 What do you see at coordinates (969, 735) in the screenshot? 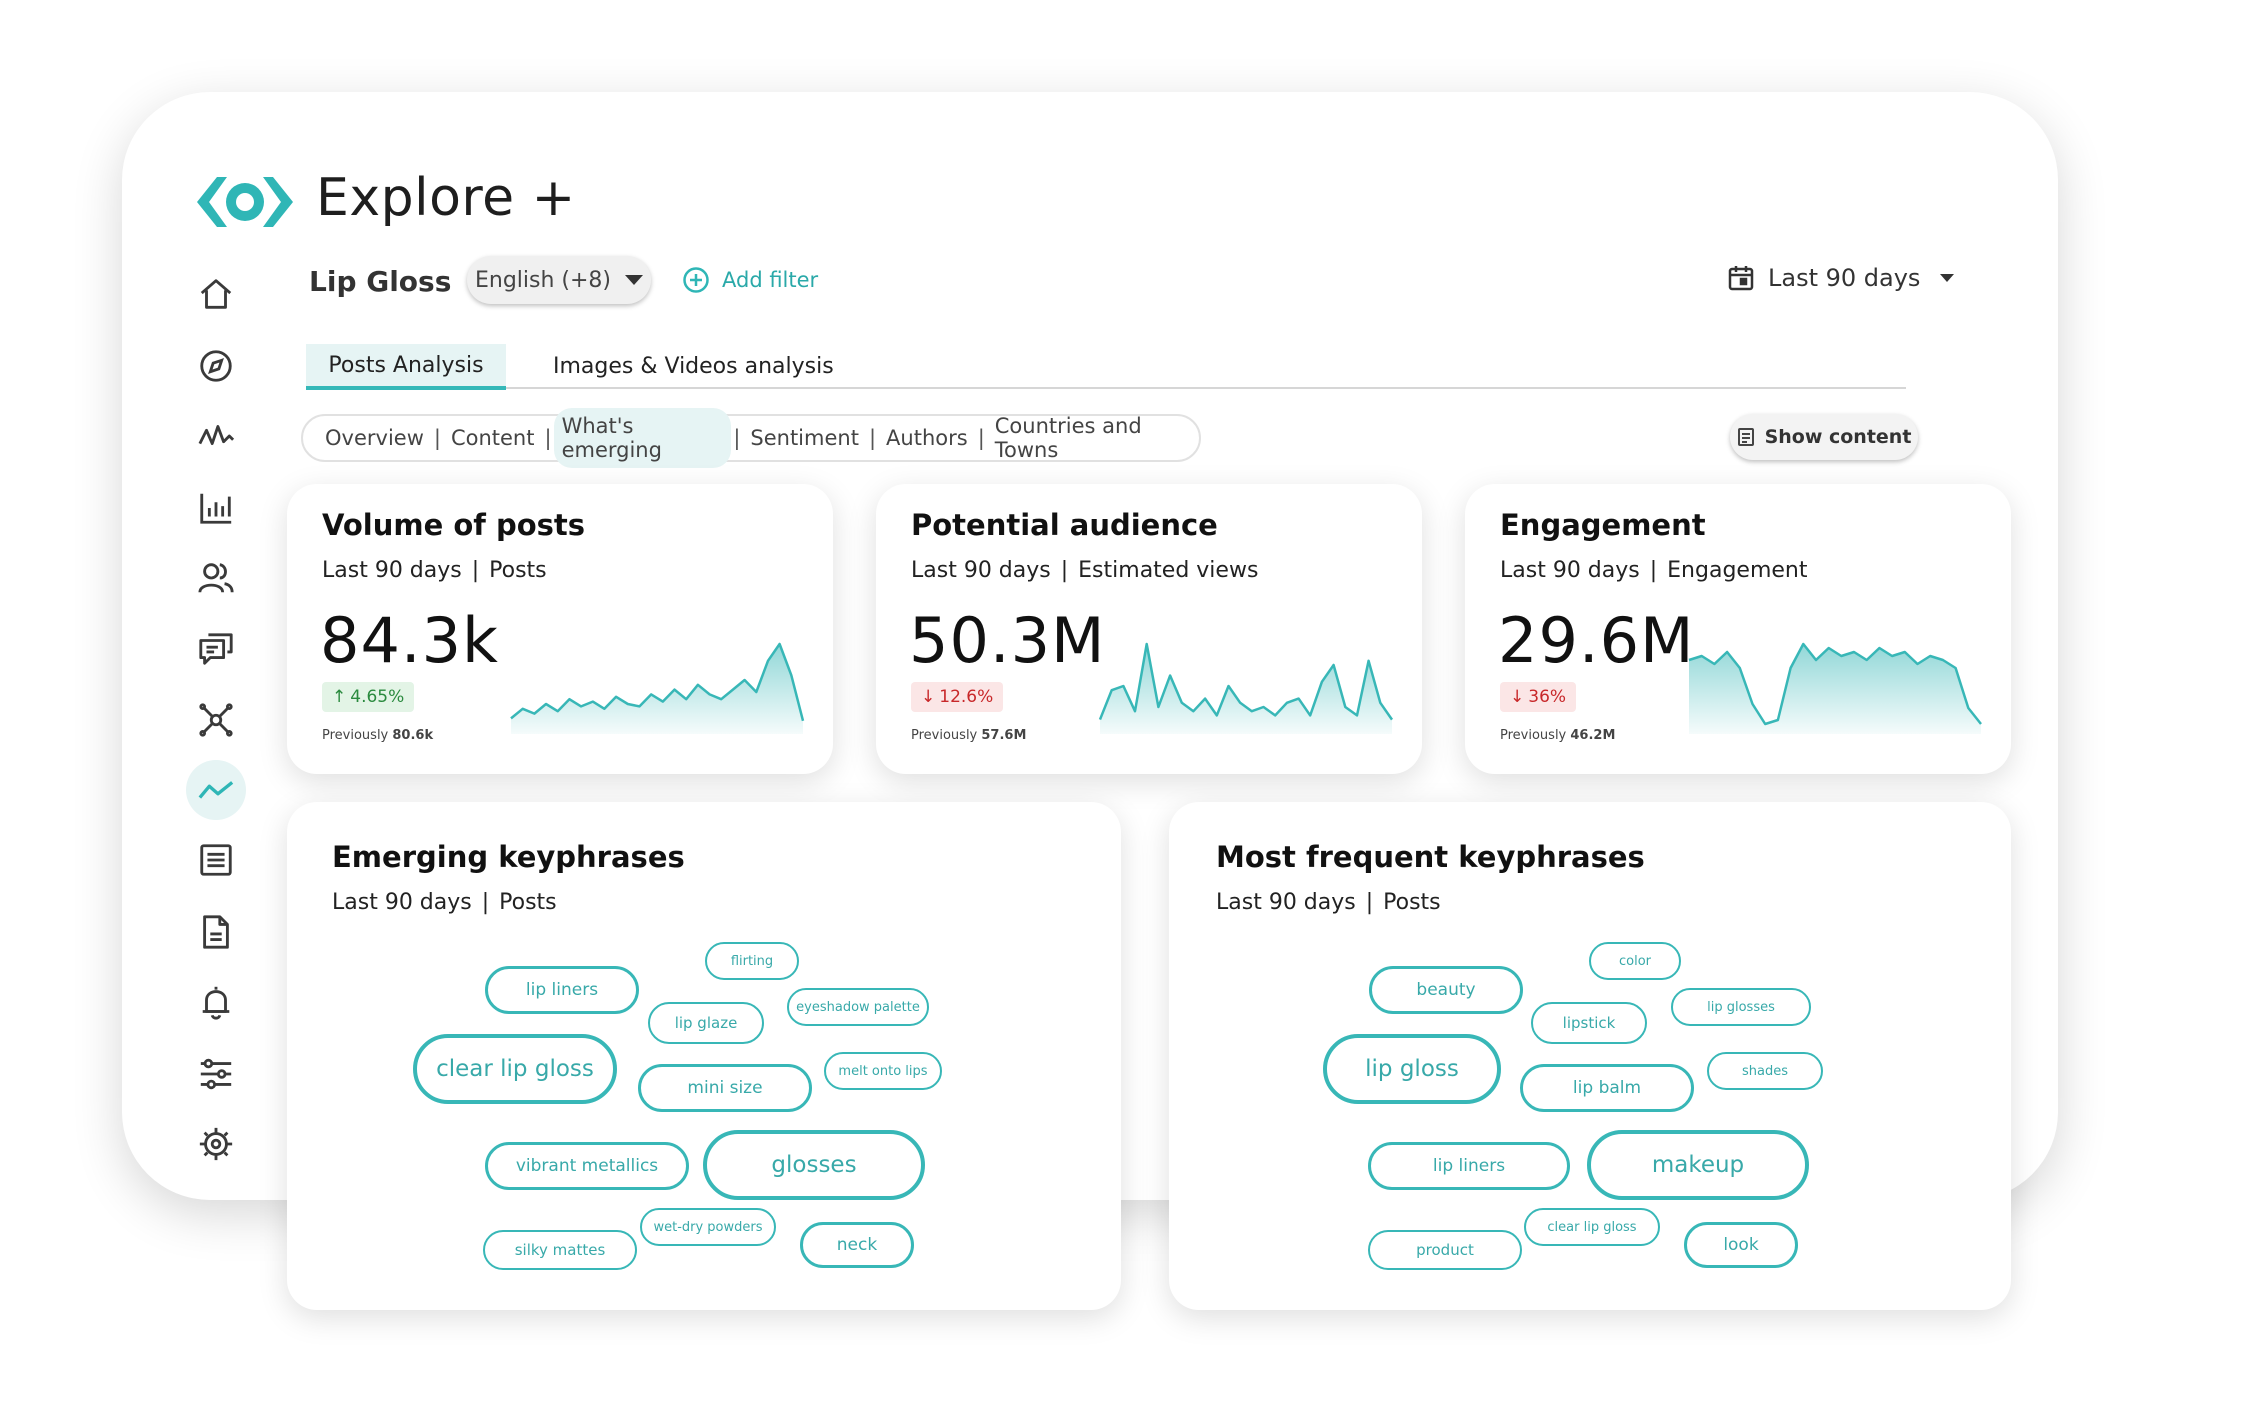
I see `previous-value: Previously 57.6M` at bounding box center [969, 735].